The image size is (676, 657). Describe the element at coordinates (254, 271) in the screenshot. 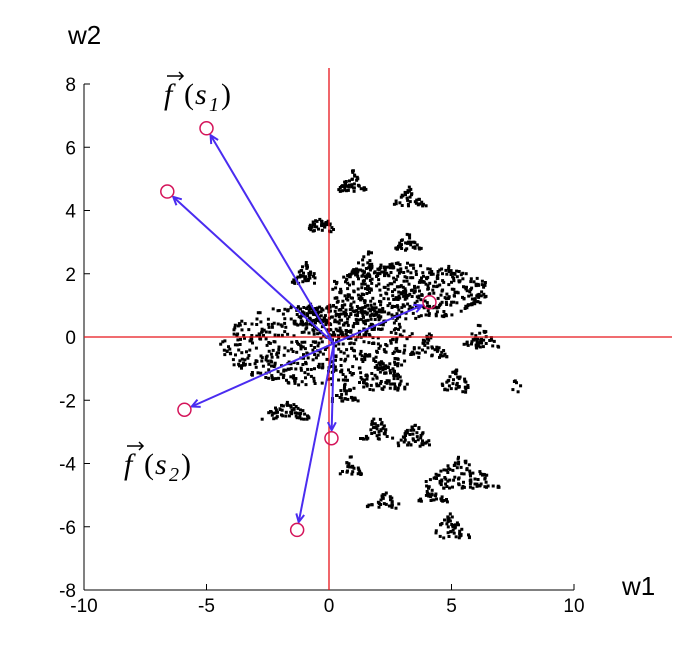

I see `vector-arrow` at that location.